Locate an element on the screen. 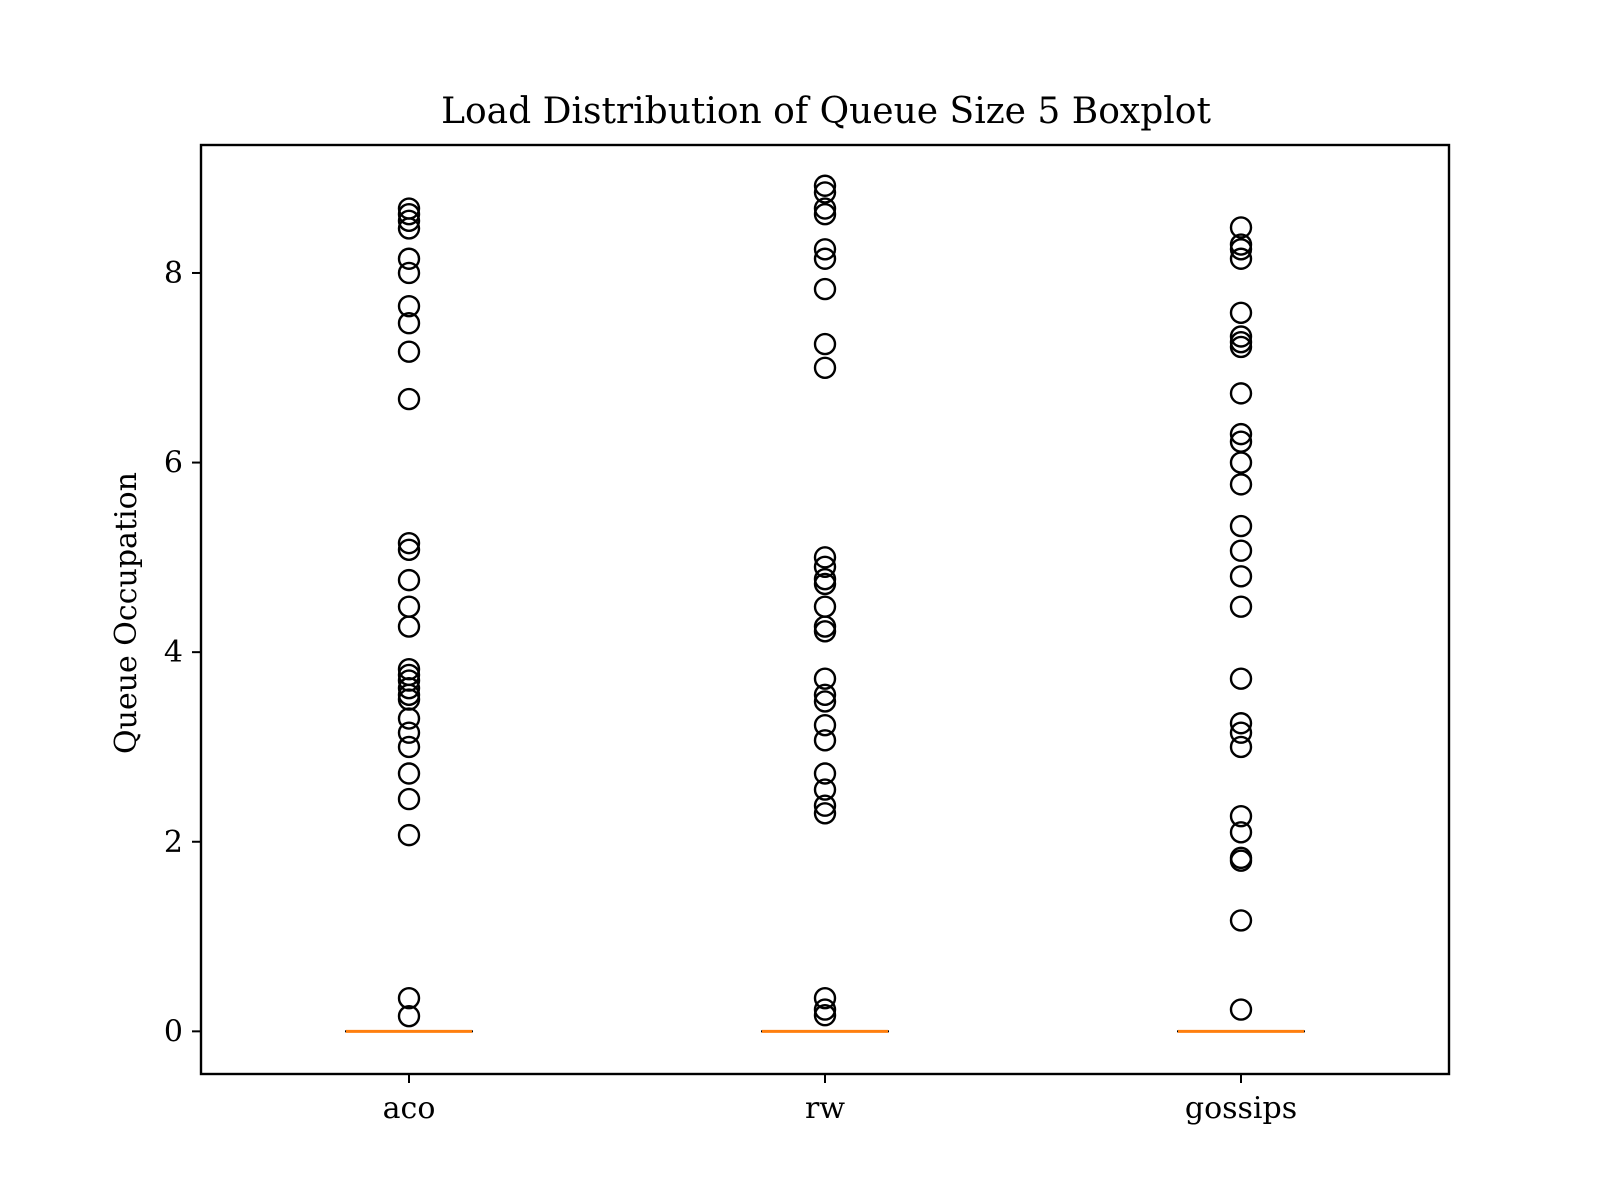 This screenshot has width=1600, height=1200. x-tick-label: gossips is located at coordinates (1241, 1108).